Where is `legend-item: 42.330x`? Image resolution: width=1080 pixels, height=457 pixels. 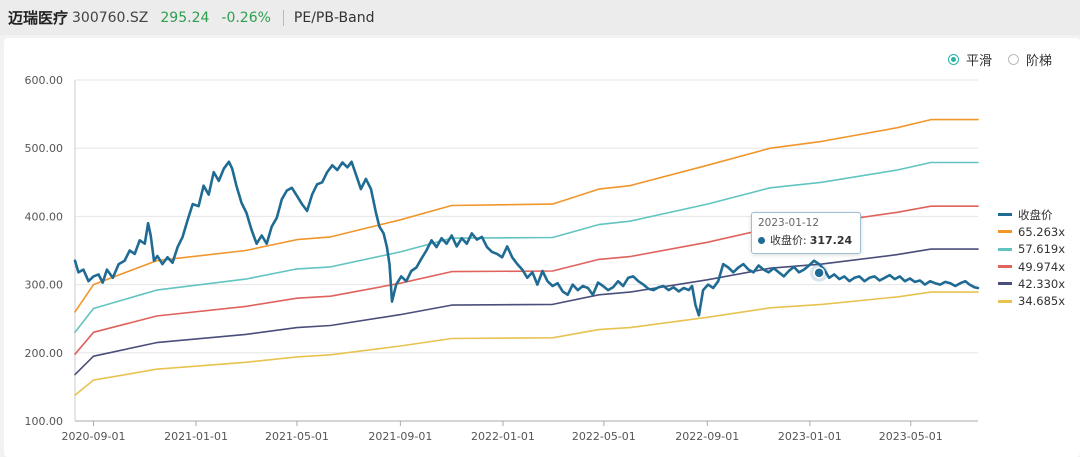 legend-item: 42.330x is located at coordinates (1031, 283).